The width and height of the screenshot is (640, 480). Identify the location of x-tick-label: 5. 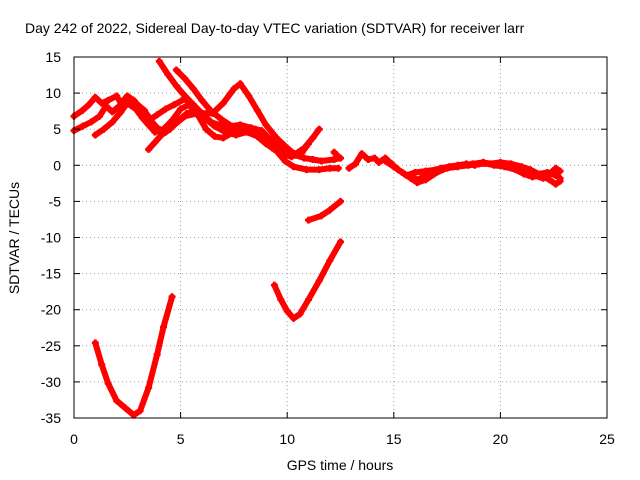
(181, 439).